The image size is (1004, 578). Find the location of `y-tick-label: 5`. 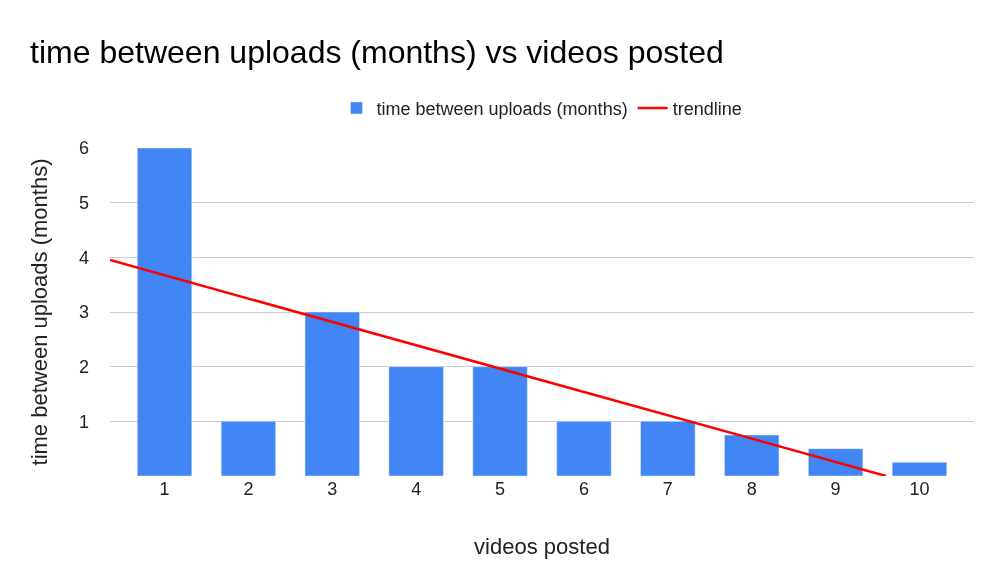

y-tick-label: 5 is located at coordinates (83, 202).